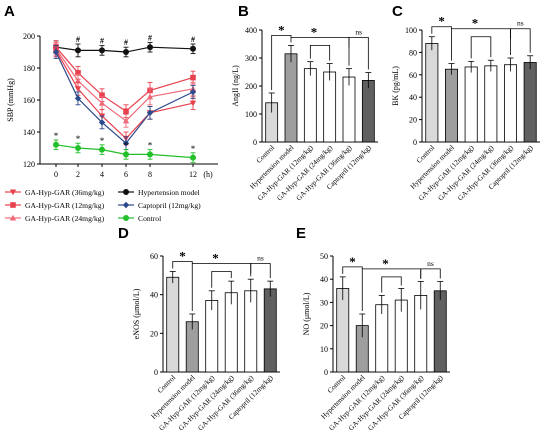 This screenshot has width=550, height=441. Describe the element at coordinates (169, 205) in the screenshot. I see `legend-label: Captopril (12mg/kg)` at that location.